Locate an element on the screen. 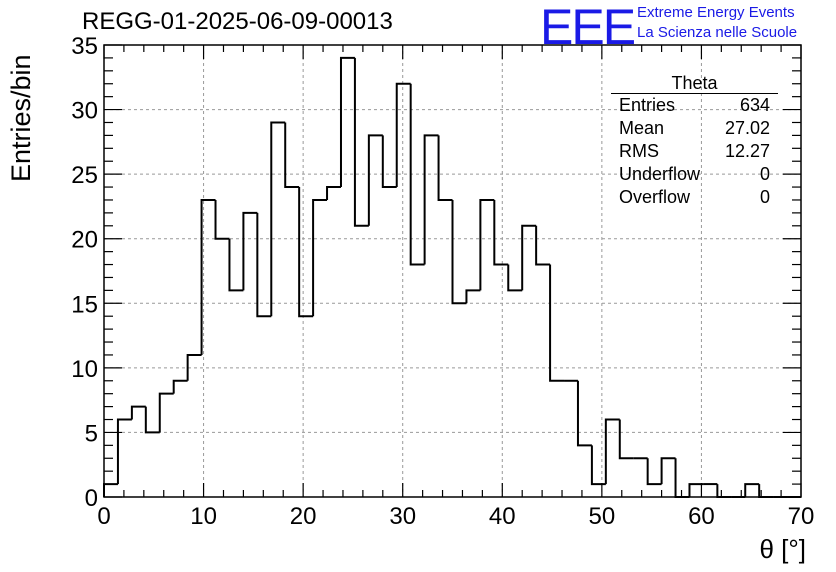 Image resolution: width=836 pixels, height=572 pixels. y-tick-label: 35 is located at coordinates (84, 46).